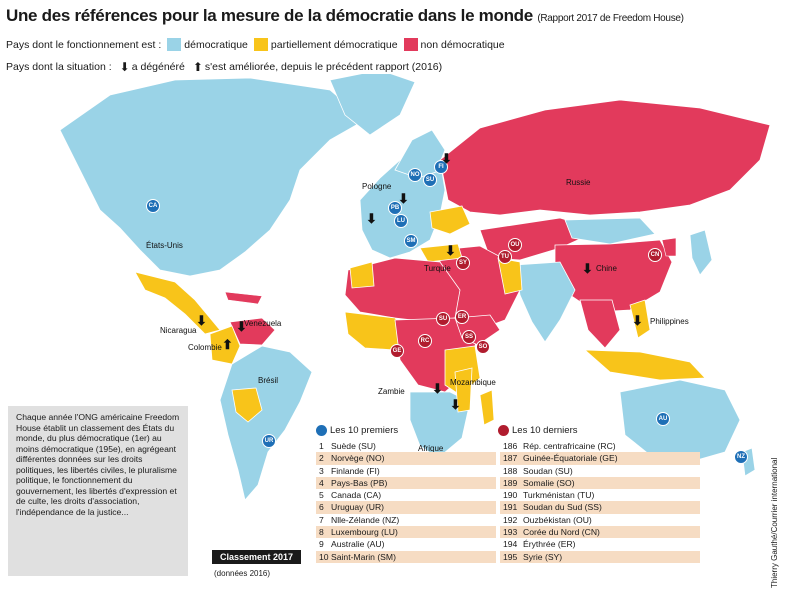 The image size is (794, 595). What do you see at coordinates (587, 268) in the screenshot?
I see `trend-china-icon: ⬇` at bounding box center [587, 268].